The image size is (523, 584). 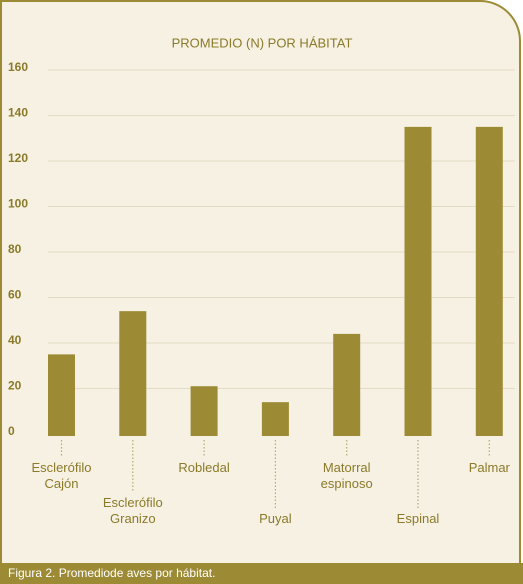 What do you see at coordinates (262, 42) in the screenshot?
I see `chart-title: PROMEDIO (N) POR HÁBITAT` at bounding box center [262, 42].